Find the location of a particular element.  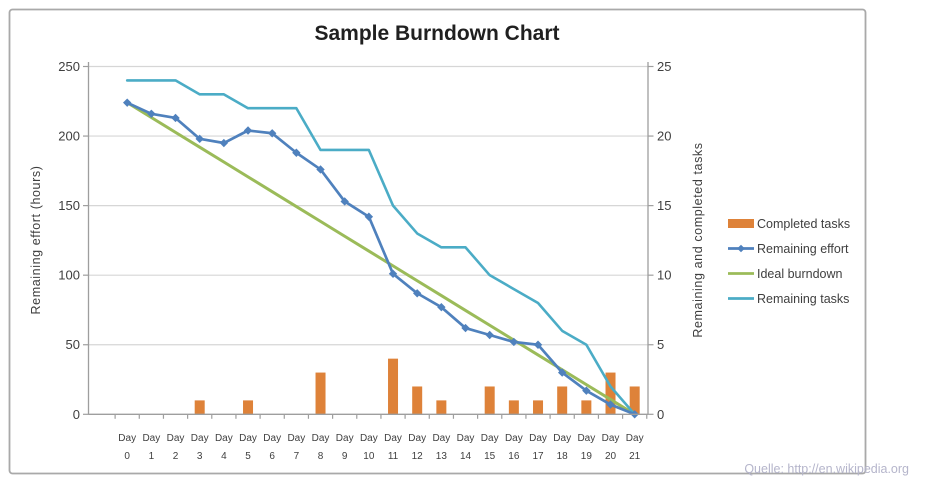

x-label-num-12: 12 is located at coordinates (418, 456).